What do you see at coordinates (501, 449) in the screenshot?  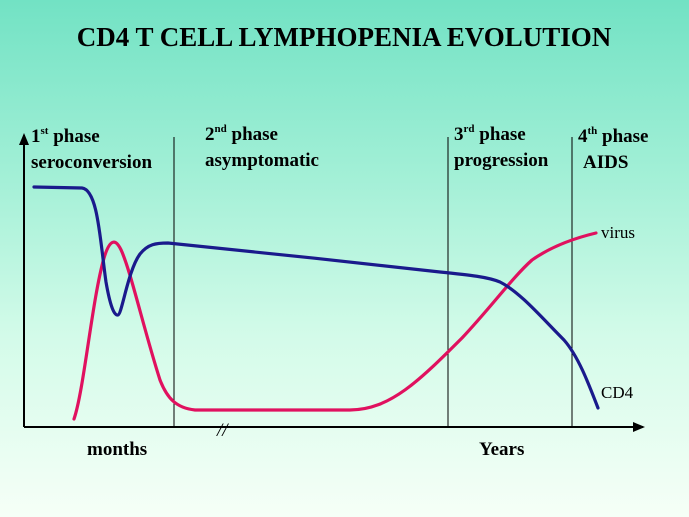 I see `years-label: Years` at bounding box center [501, 449].